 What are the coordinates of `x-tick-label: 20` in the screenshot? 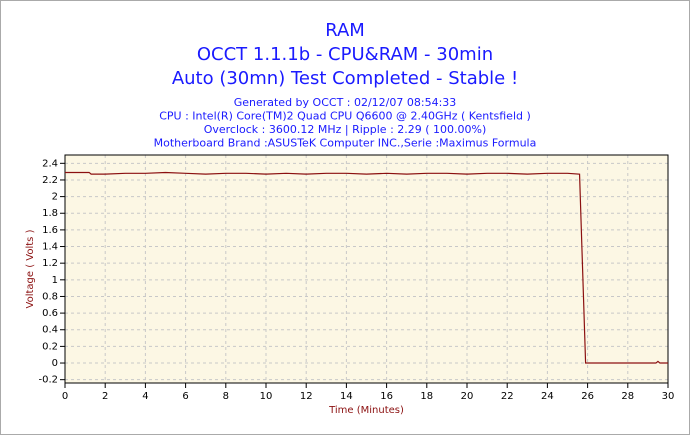 It's located at (467, 396).